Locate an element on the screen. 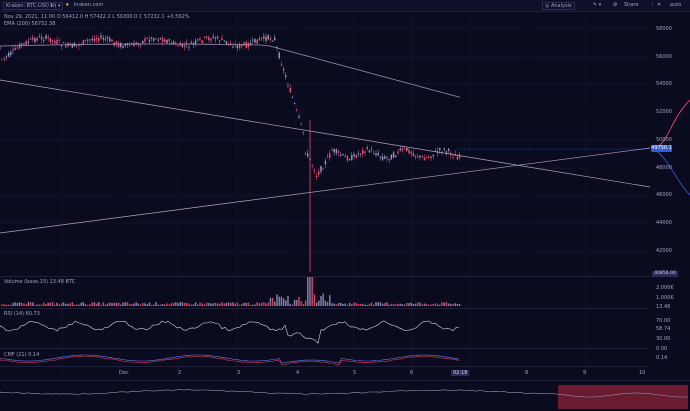  site-label: kraken.com is located at coordinates (89, 5).